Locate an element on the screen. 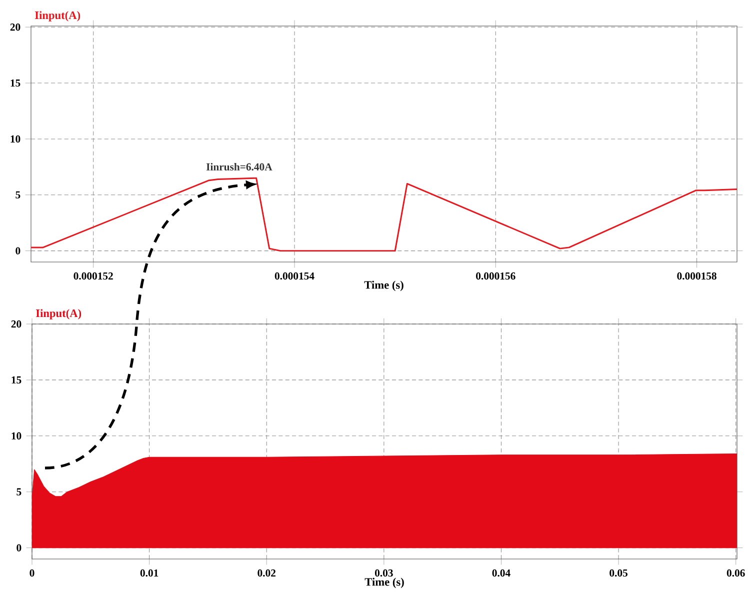  x-tick-label: 0.06 is located at coordinates (735, 573).